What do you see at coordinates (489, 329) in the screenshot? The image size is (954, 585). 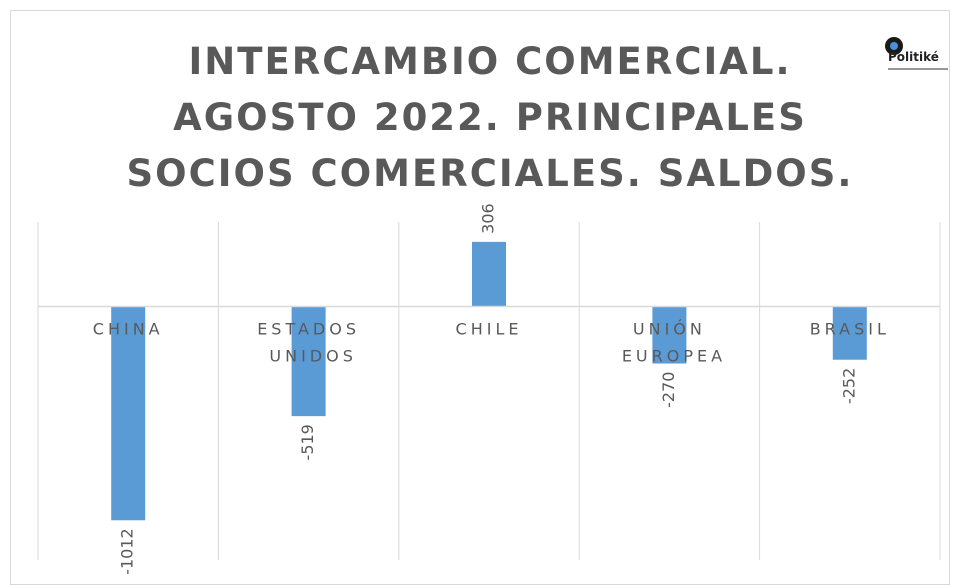 I see `x-tick-label: CHILE` at bounding box center [489, 329].